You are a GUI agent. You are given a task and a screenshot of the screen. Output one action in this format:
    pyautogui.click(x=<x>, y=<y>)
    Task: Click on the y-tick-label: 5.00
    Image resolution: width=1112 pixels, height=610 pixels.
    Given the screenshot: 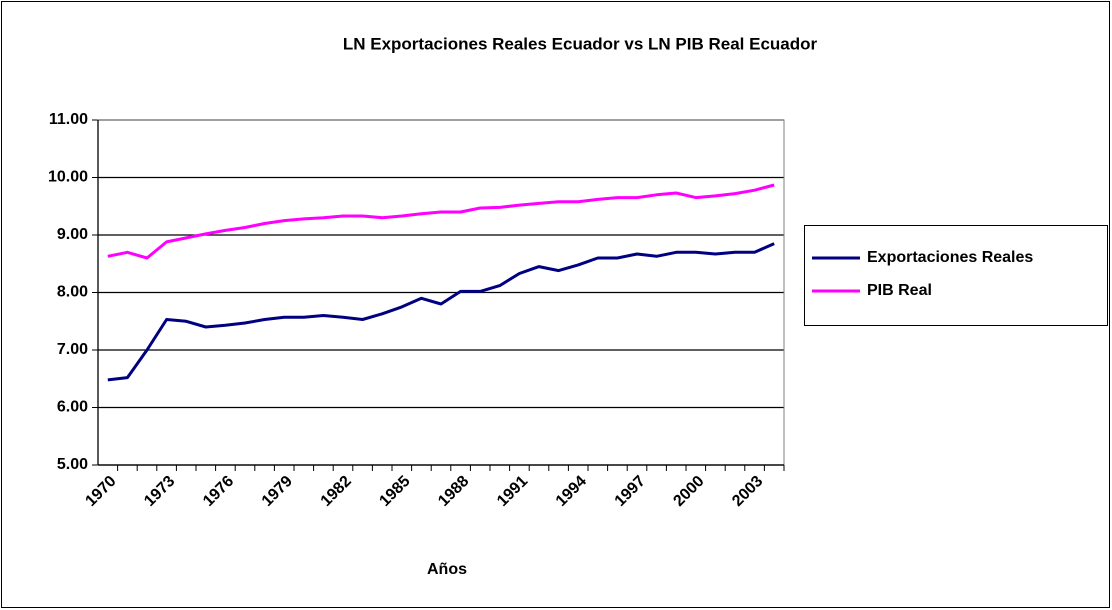 What is the action you would take?
    pyautogui.click(x=72, y=464)
    